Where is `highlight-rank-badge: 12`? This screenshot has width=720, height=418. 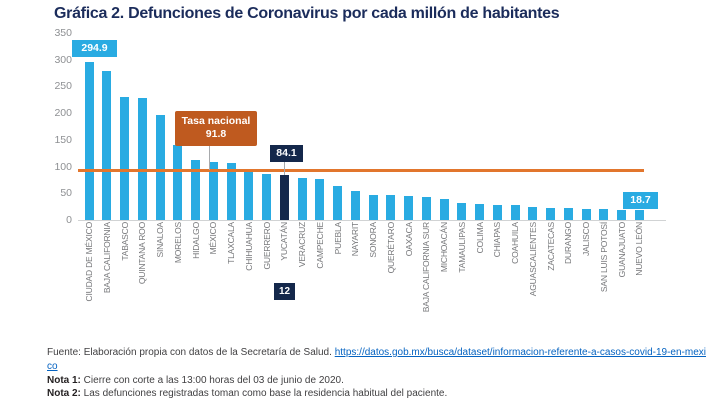
highlight-rank-badge: 12 is located at coordinates (284, 291).